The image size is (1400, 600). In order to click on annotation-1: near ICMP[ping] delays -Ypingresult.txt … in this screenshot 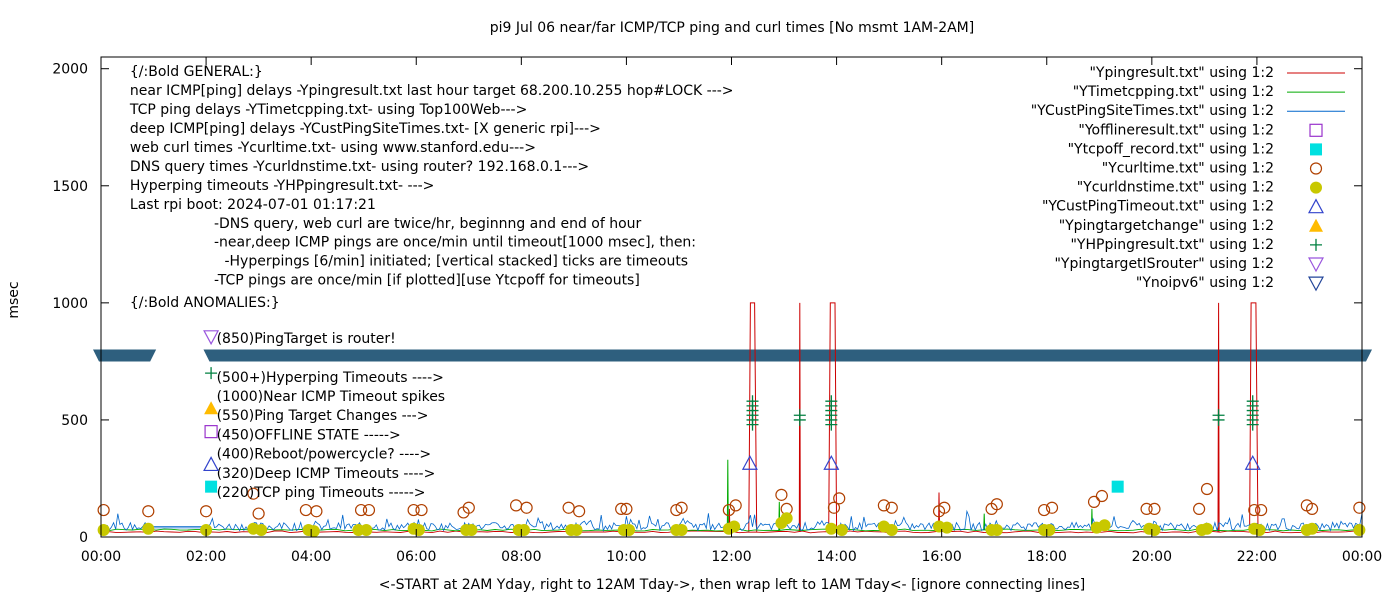, I will do `click(432, 91)`.